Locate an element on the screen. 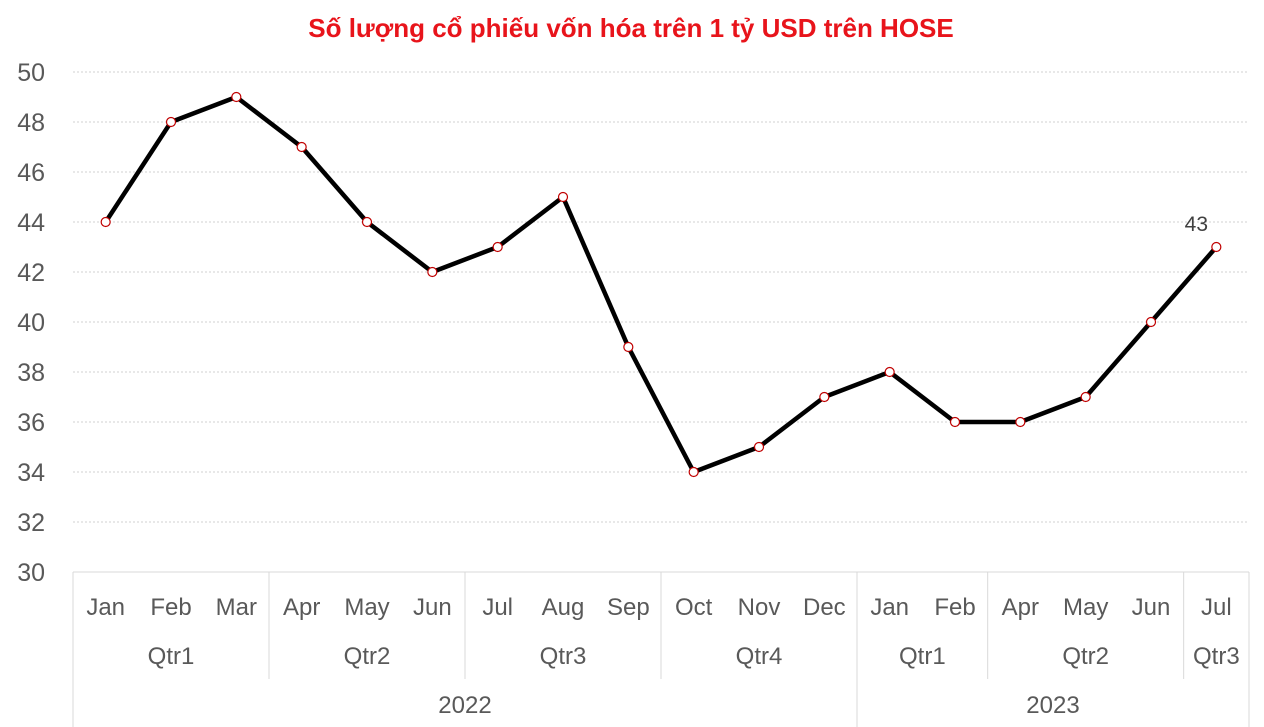 This screenshot has width=1264, height=727. y-tick-label: 30 is located at coordinates (31, 573).